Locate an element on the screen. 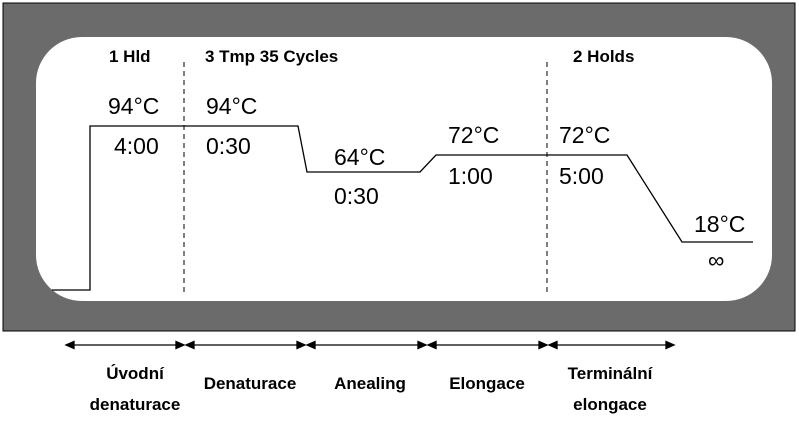  header-cycles: 3 Tmp 35 Cycles is located at coordinates (271, 56).